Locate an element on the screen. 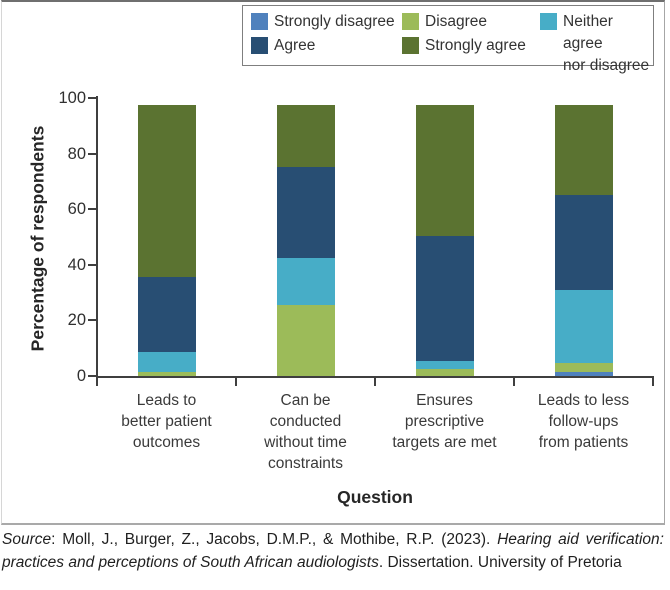  y-axis-spine is located at coordinates (97, 237).